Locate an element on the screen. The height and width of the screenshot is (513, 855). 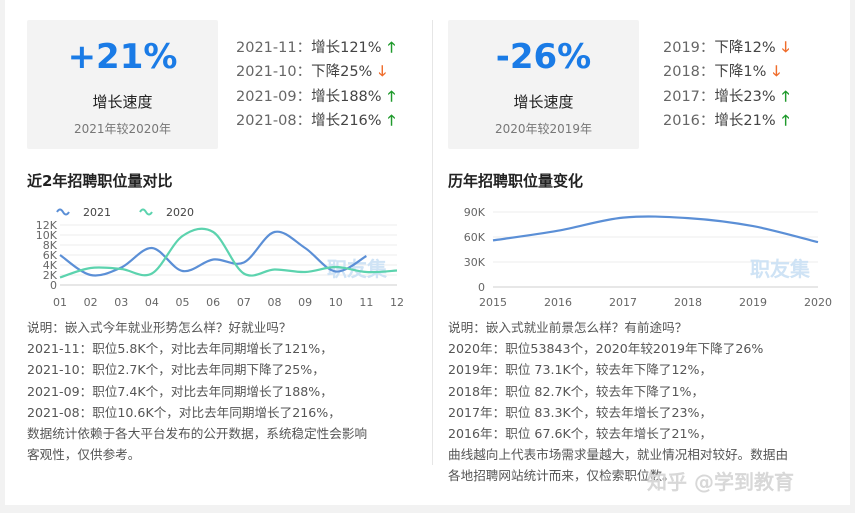
note-line: 客观性，仅供参考。 is located at coordinates (84, 455).